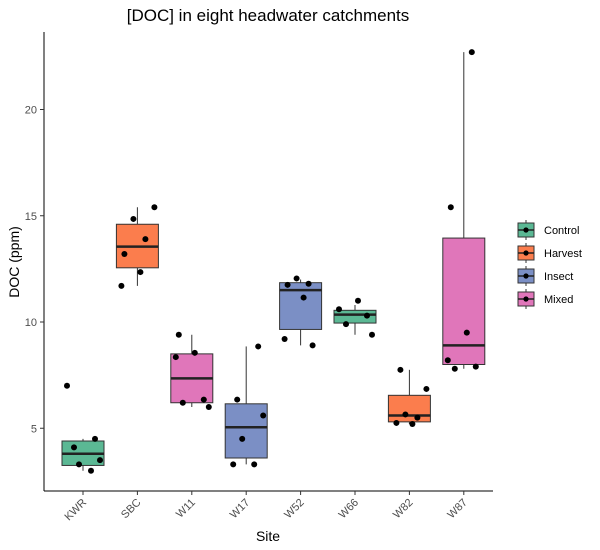 This screenshot has width=600, height=550. I want to click on x-tick-label-w11: W11, so click(186, 509).